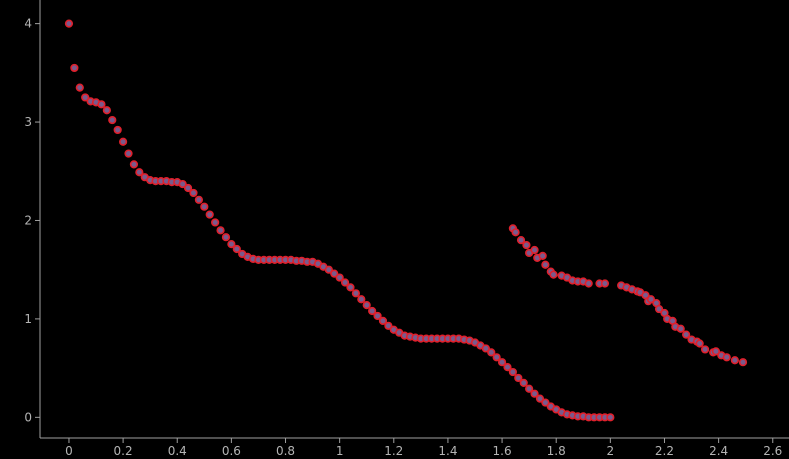  I want to click on y-tick-label: 3, so click(28, 122).